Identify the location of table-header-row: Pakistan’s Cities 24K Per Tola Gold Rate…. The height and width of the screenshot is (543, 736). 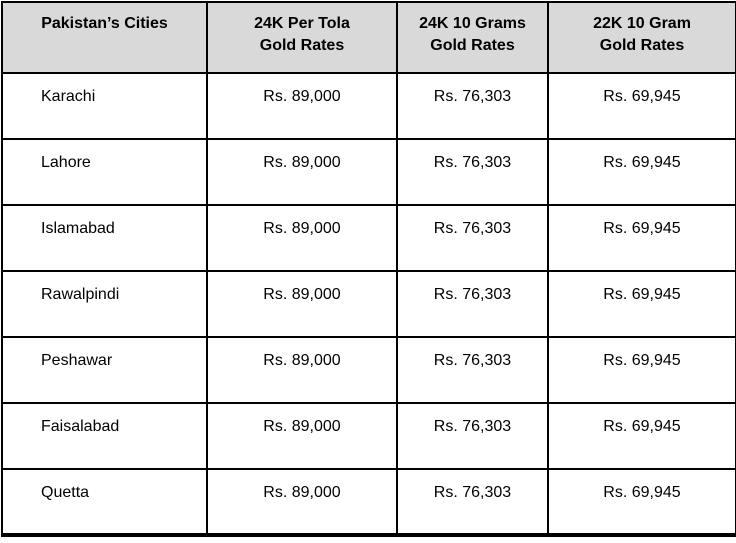
(368, 37).